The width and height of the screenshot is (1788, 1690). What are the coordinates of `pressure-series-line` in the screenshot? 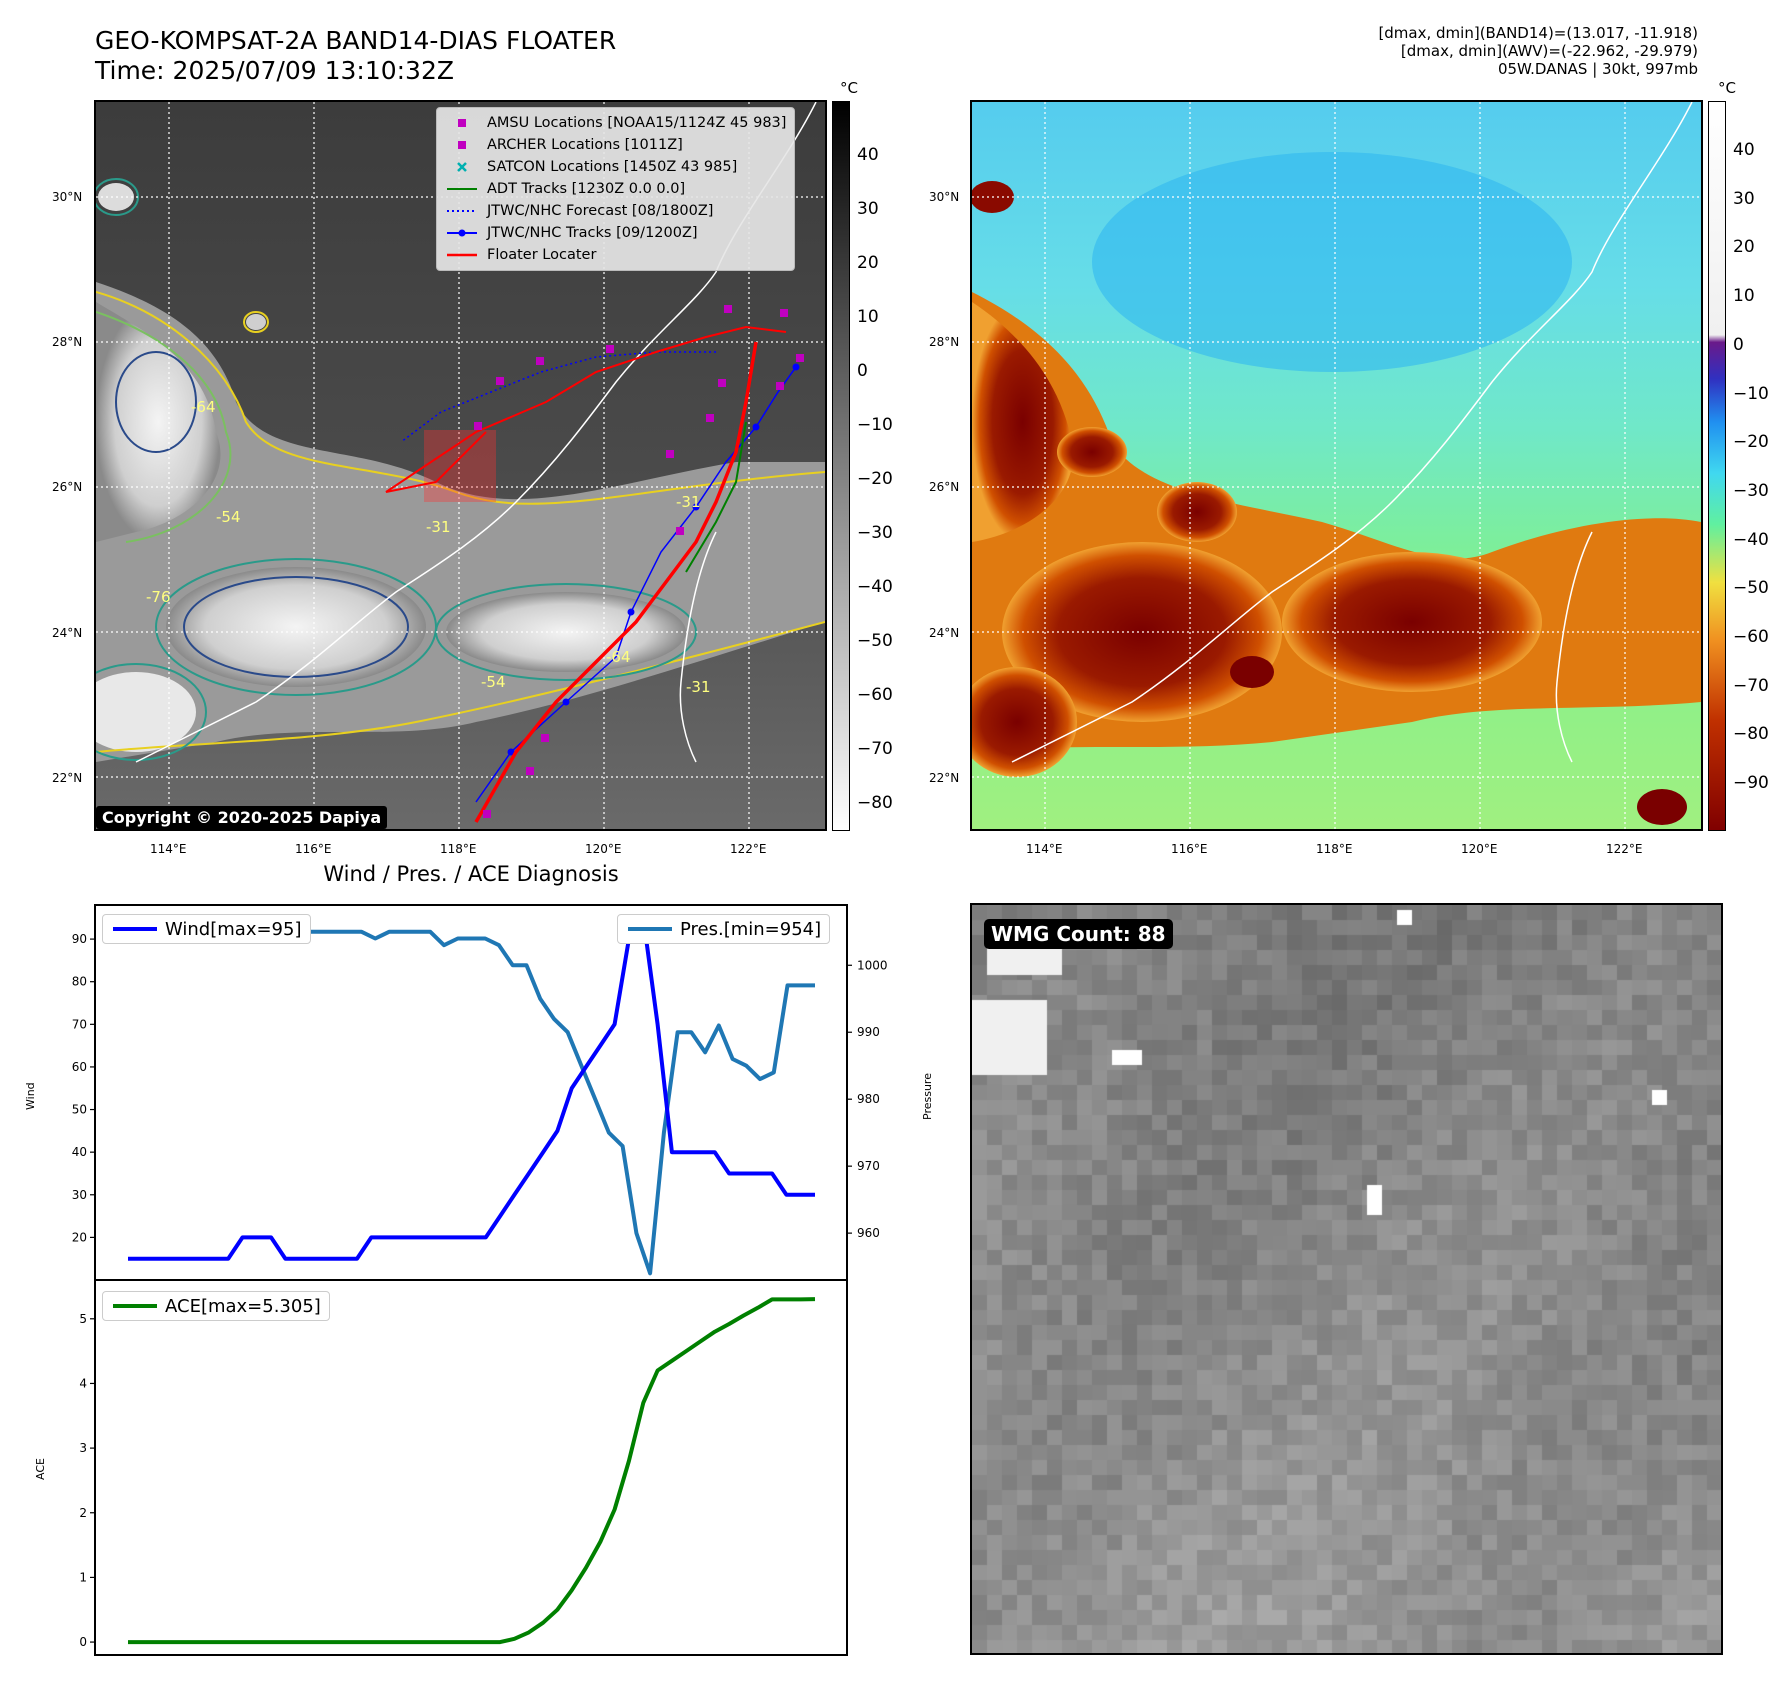 It's located at (471, 1099).